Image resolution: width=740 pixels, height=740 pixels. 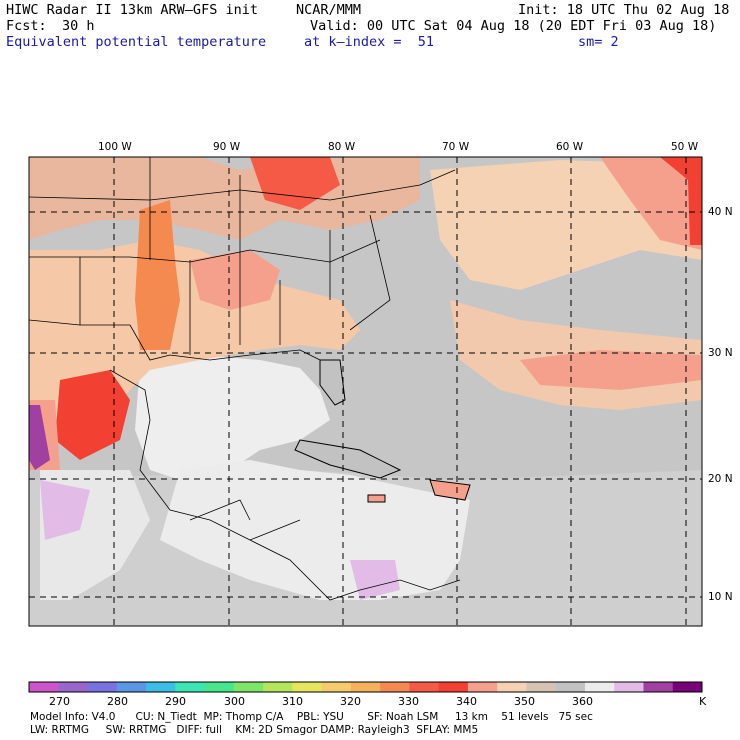 What do you see at coordinates (348, 459) in the screenshot?
I see `cuba-outline` at bounding box center [348, 459].